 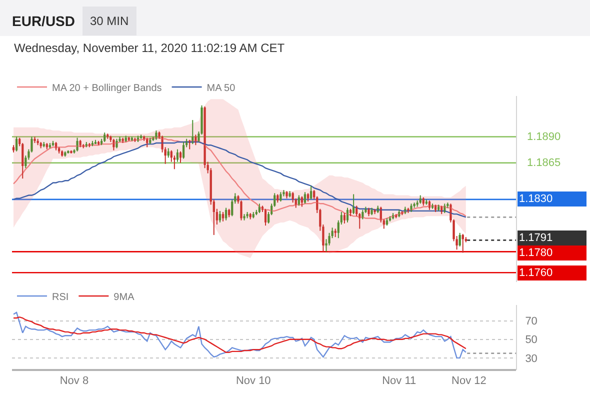 I want to click on legend-label: 9MA, so click(x=124, y=297).